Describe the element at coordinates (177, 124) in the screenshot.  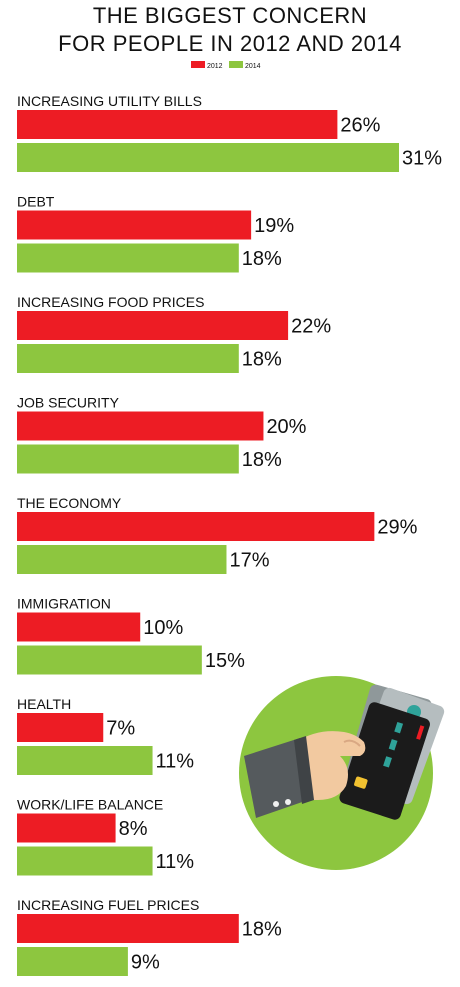
I see `bar-increasing-utility-bills-2012` at that location.